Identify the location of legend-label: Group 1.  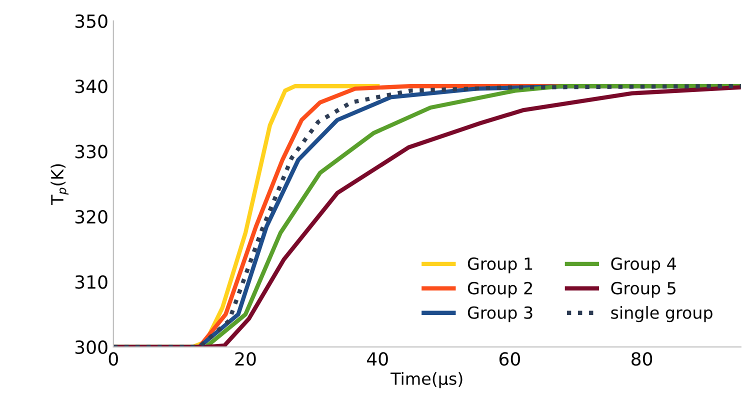
(500, 265).